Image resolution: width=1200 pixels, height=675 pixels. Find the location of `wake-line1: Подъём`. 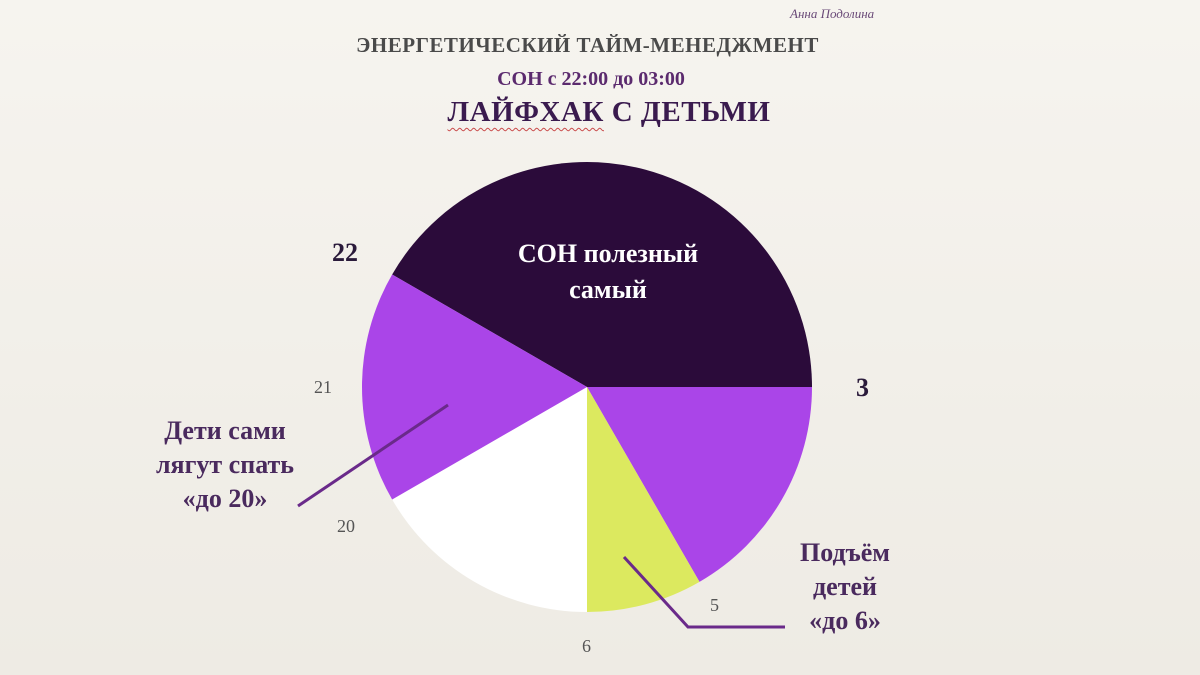

wake-line1: Подъём is located at coordinates (845, 552).